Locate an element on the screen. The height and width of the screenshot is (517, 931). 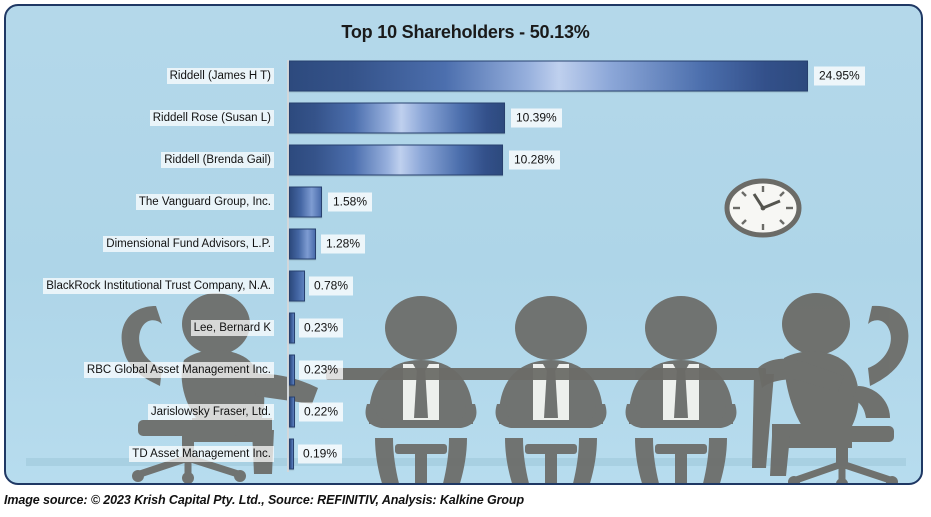
bar-row: Riddell (James H T) 24.95% is located at coordinates (463, 76).